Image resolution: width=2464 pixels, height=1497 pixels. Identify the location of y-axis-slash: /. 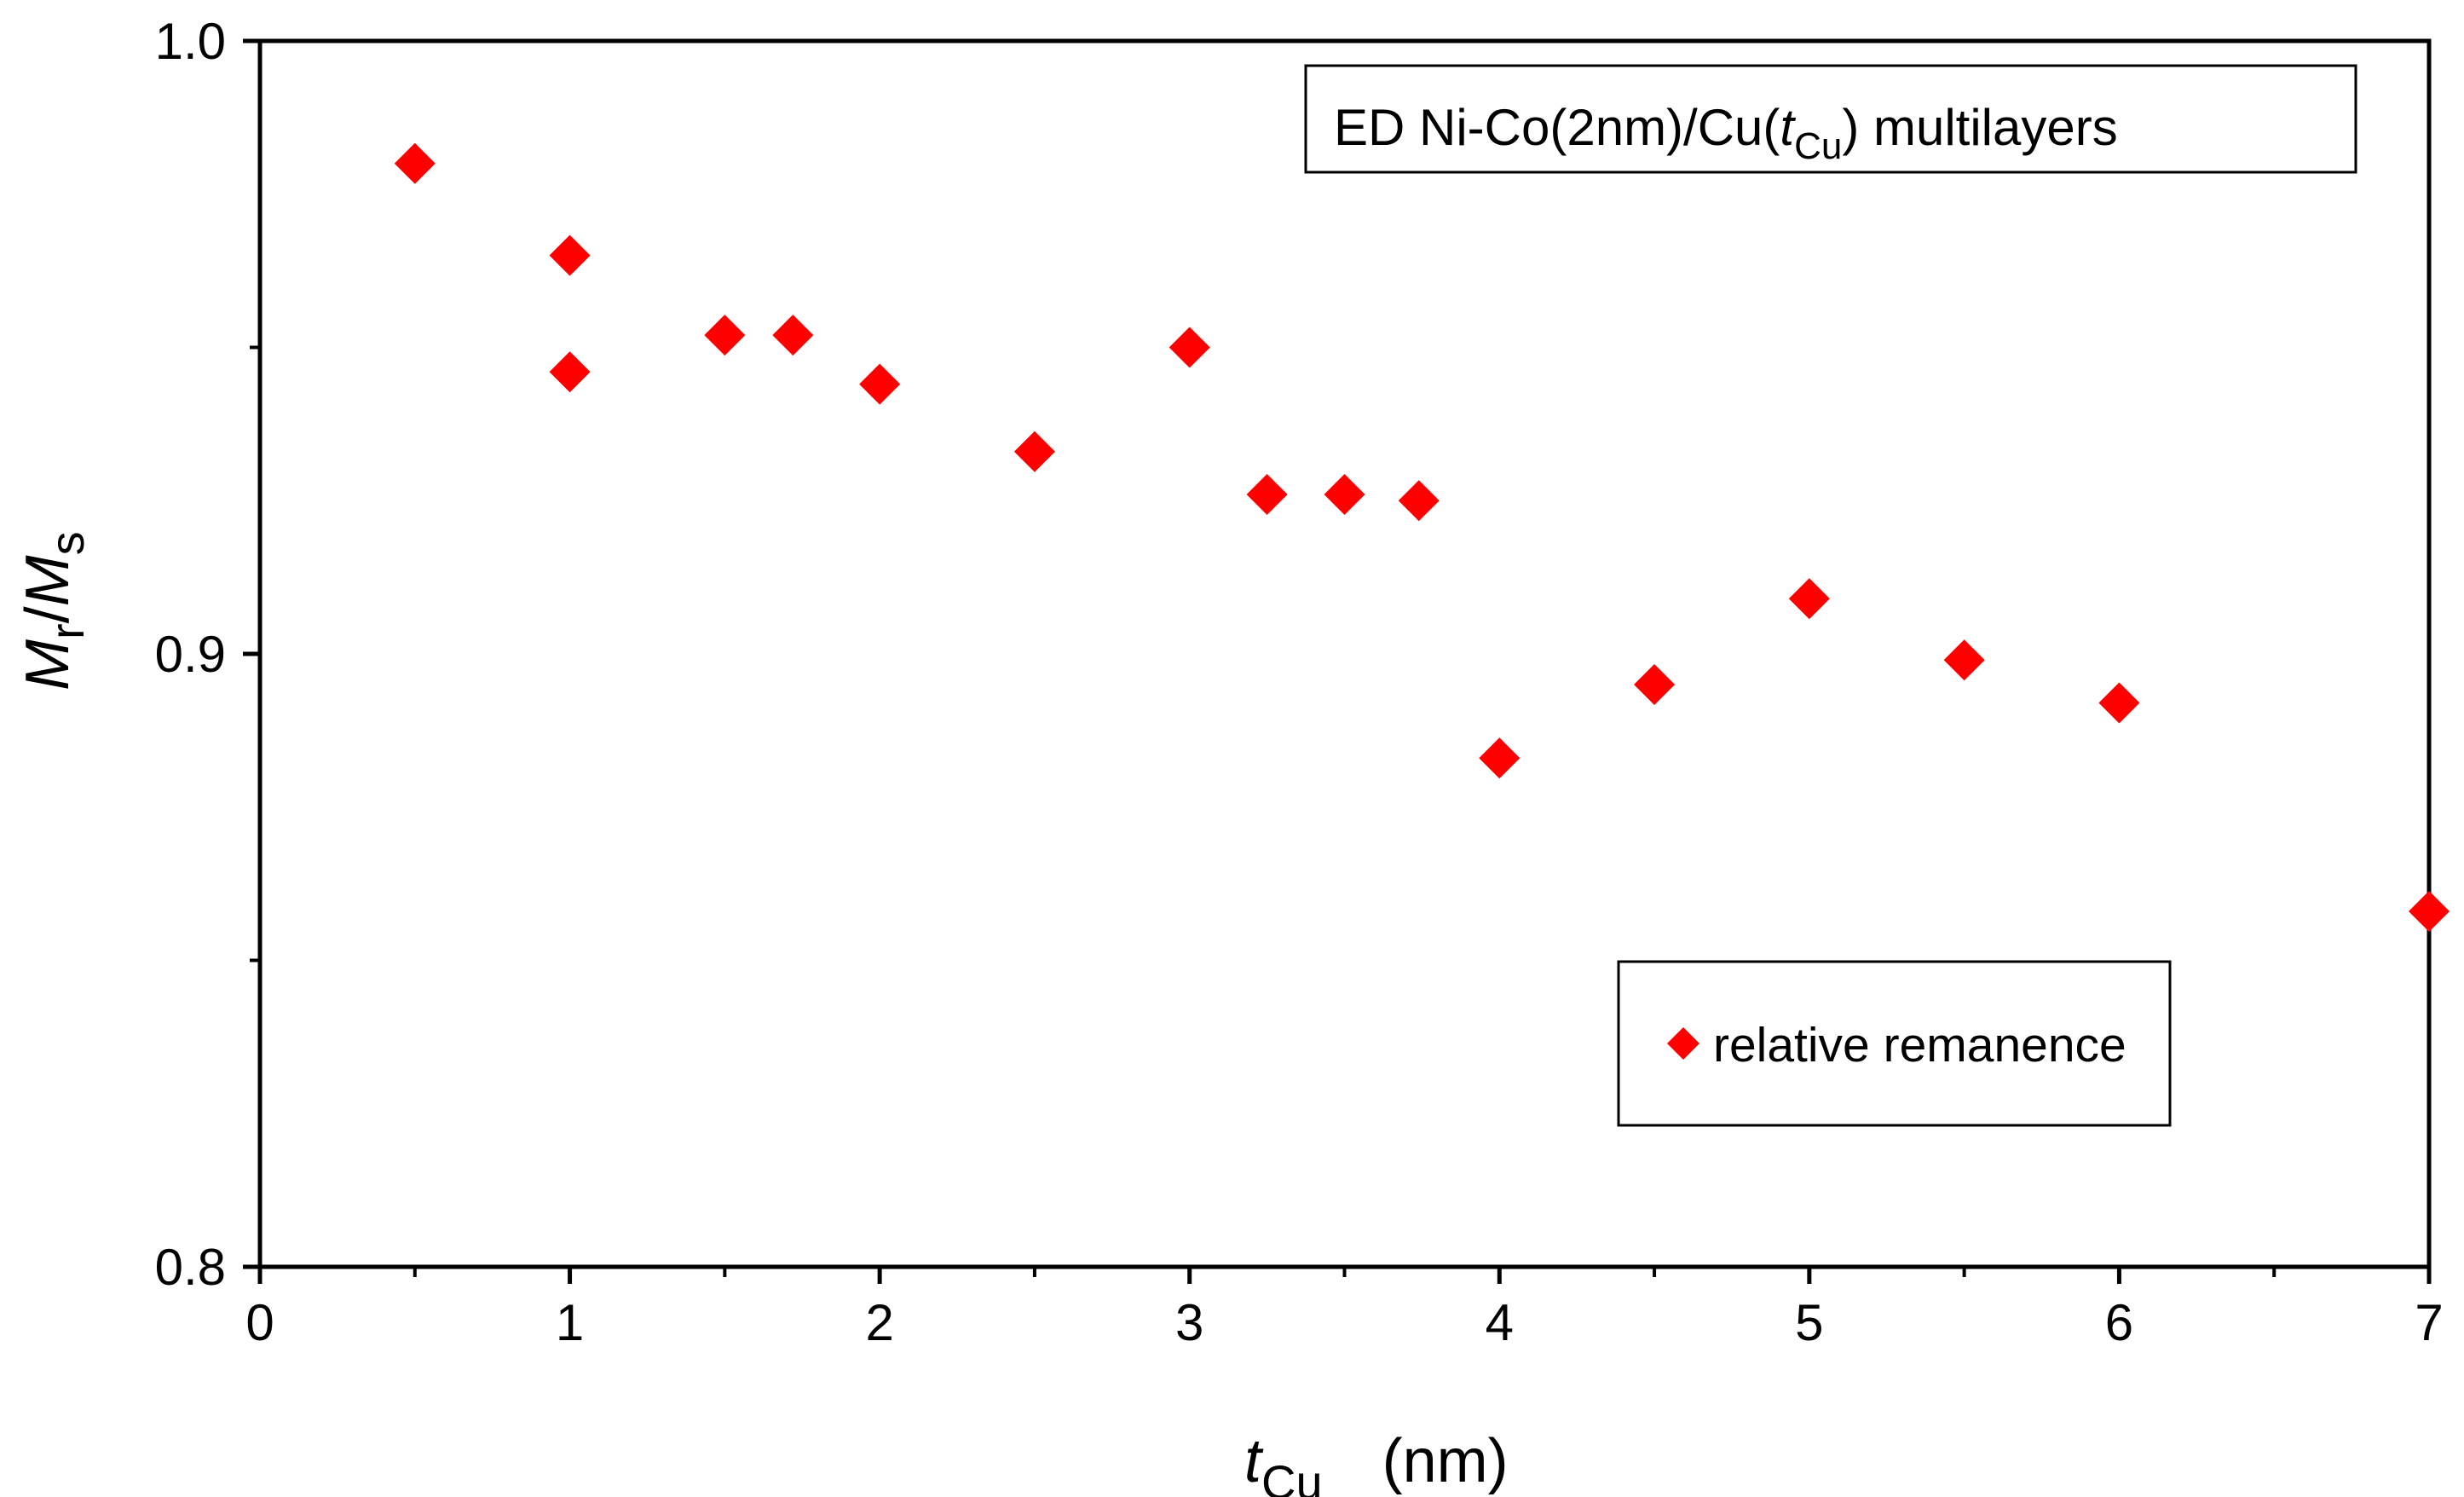
(48, 614).